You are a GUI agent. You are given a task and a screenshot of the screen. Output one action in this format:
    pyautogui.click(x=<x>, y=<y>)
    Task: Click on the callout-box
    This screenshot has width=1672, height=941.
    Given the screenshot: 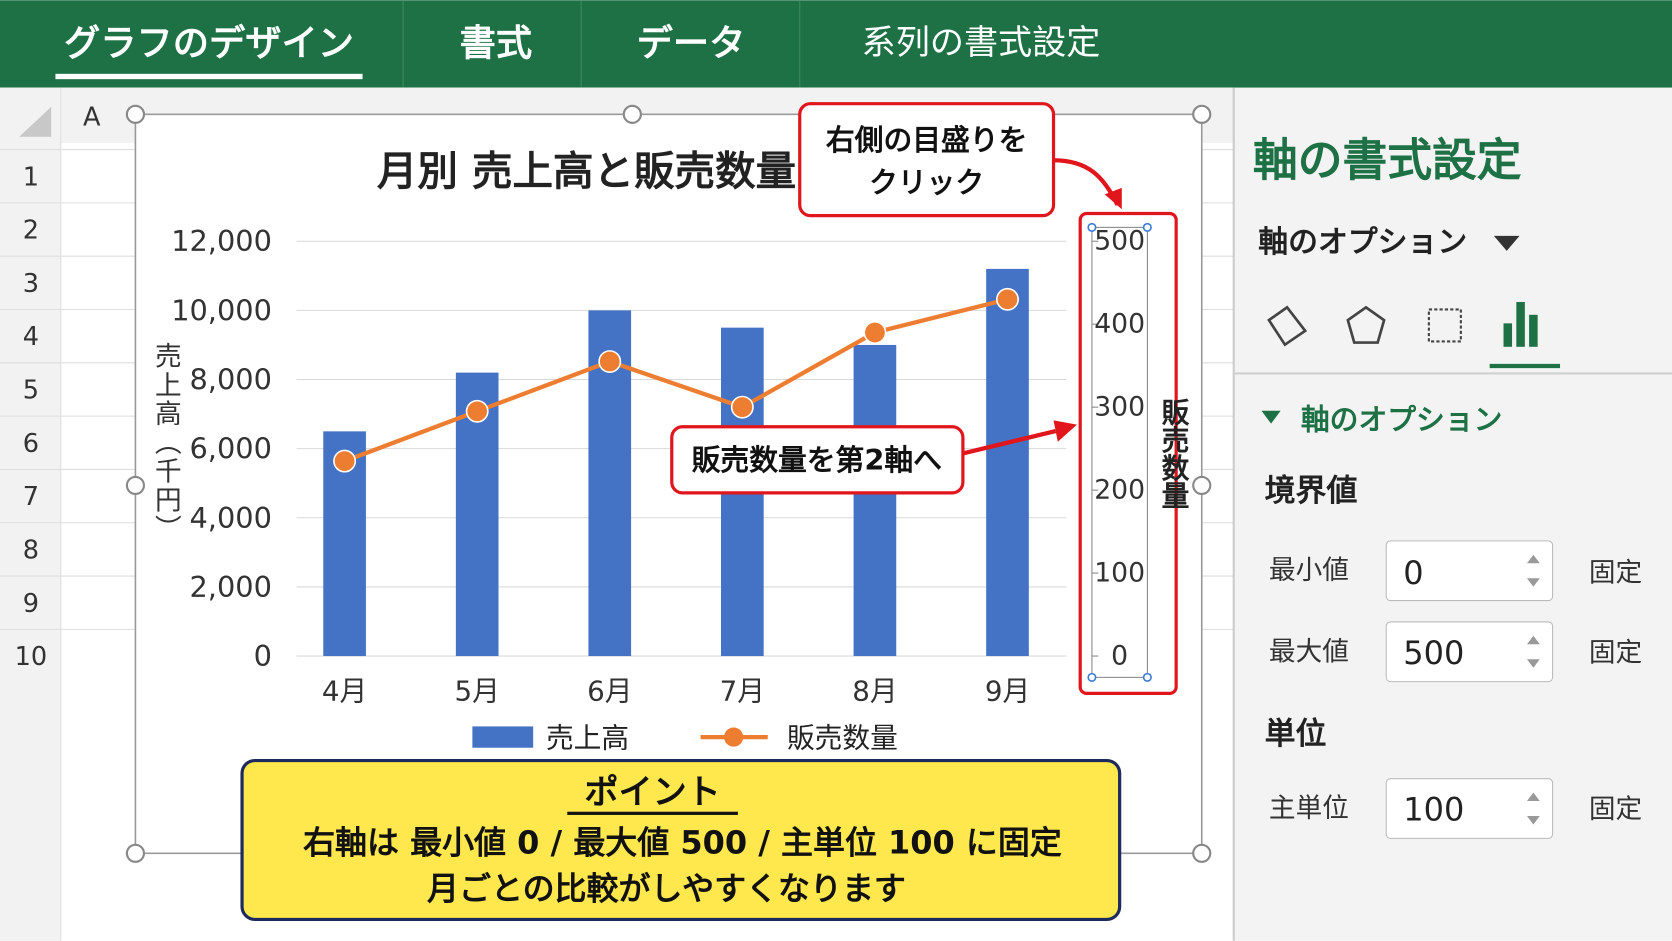 What is the action you would take?
    pyautogui.click(x=927, y=160)
    